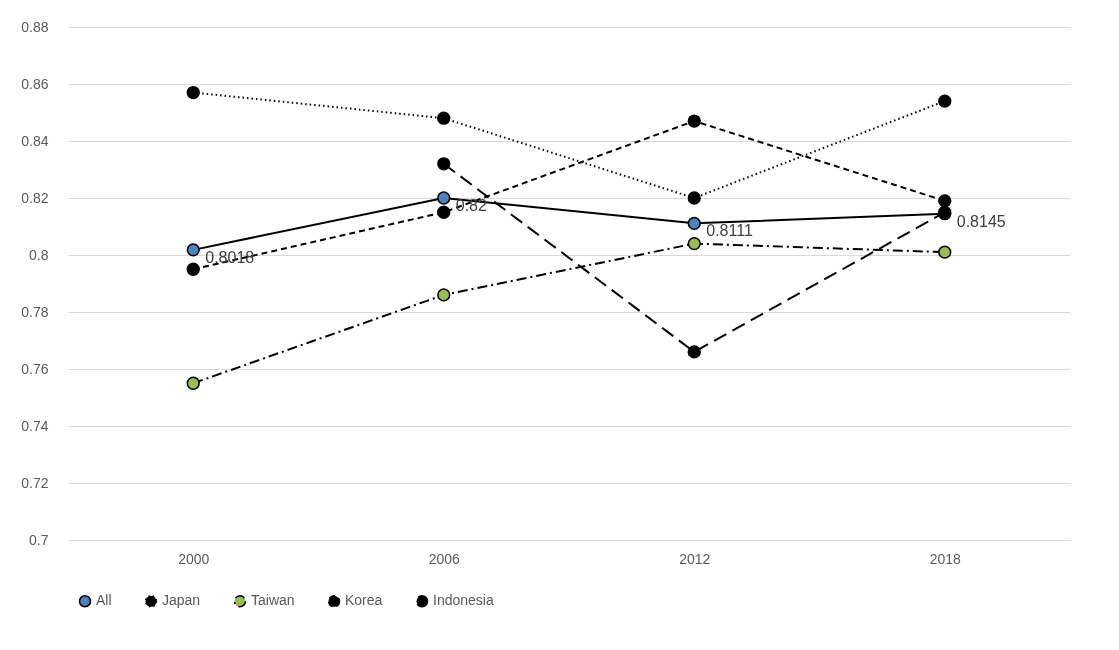 This screenshot has width=1119, height=650. Describe the element at coordinates (463, 600) in the screenshot. I see `legend-label: Indonesia` at that location.